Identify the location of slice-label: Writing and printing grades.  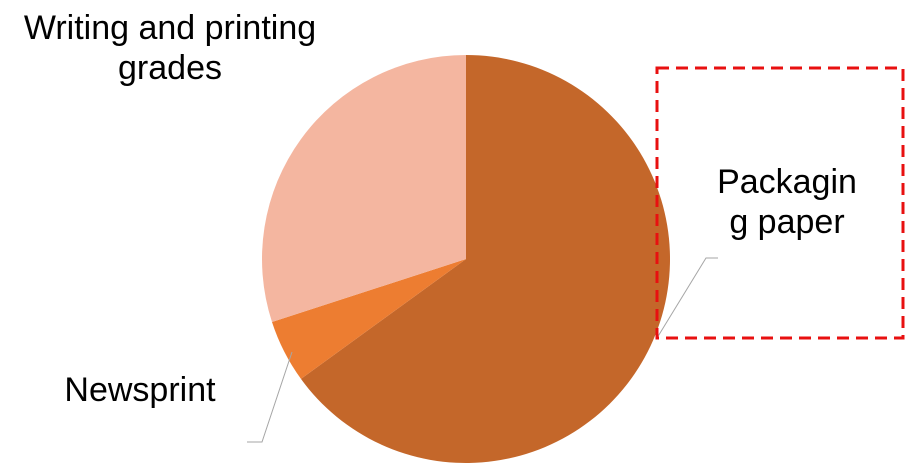
(170, 48).